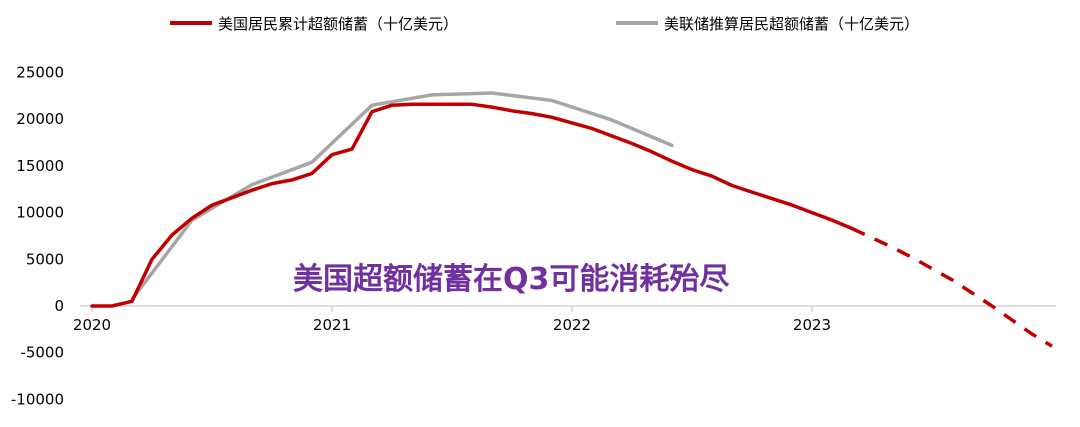 This screenshot has height=427, width=1080. Describe the element at coordinates (37, 399) in the screenshot. I see `y-tick-label: -10000` at that location.